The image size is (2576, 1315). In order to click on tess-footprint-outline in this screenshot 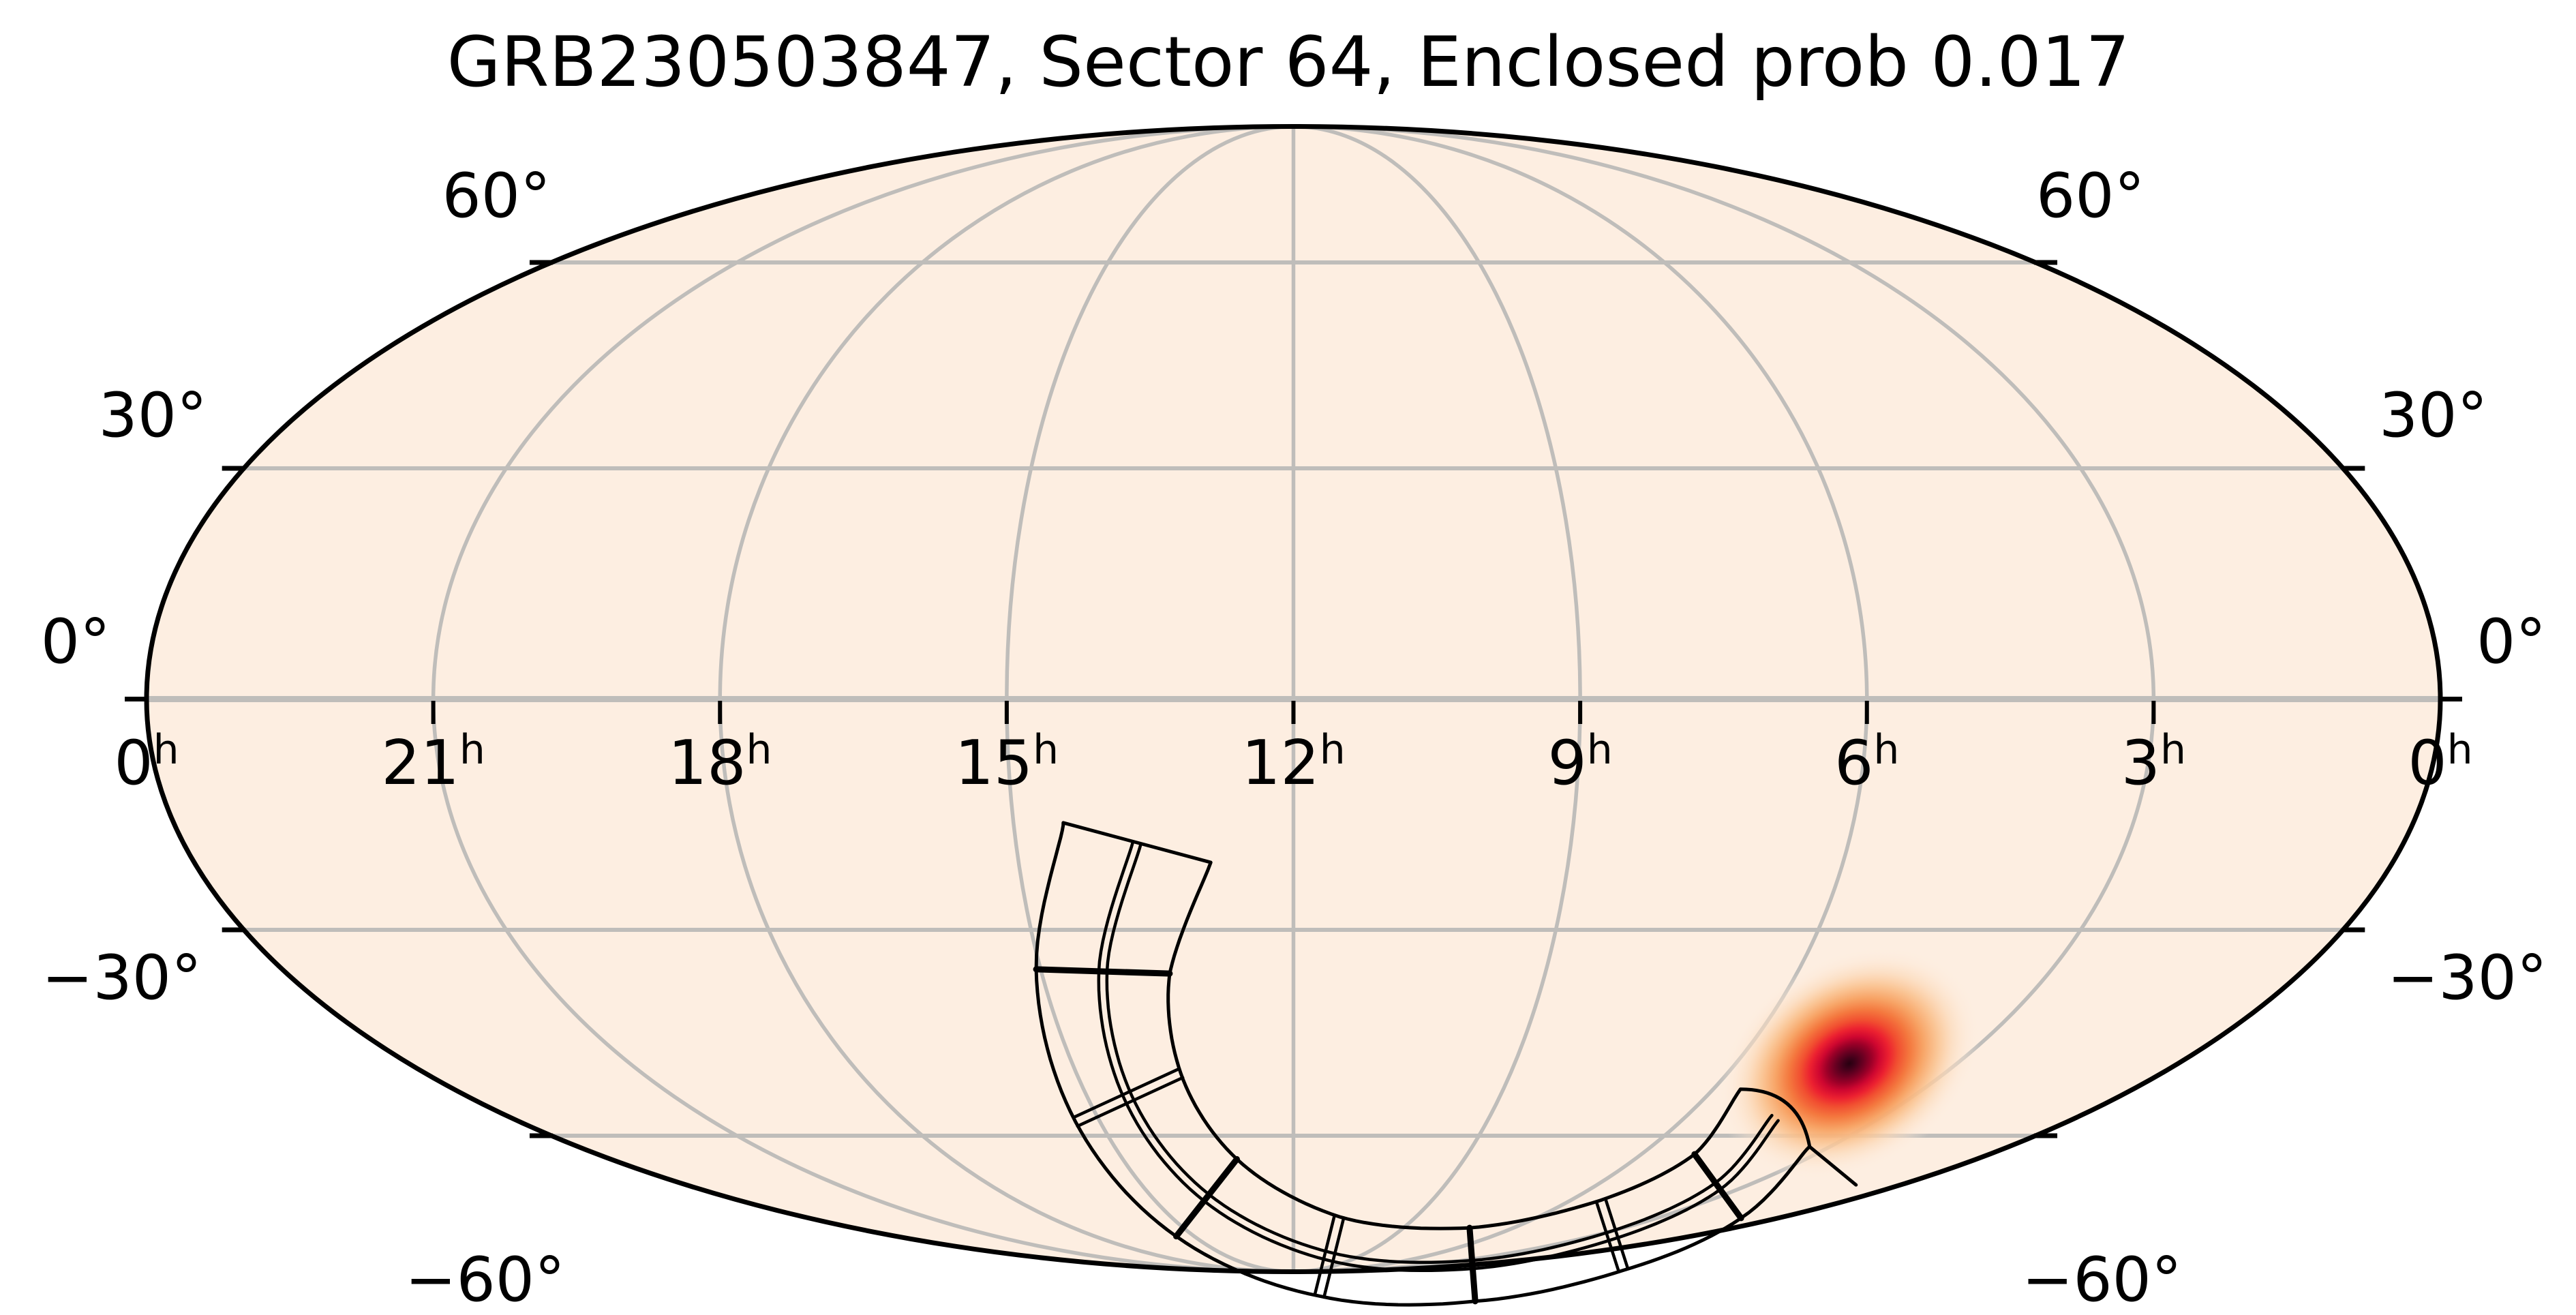, I will do `click(1445, 1064)`.